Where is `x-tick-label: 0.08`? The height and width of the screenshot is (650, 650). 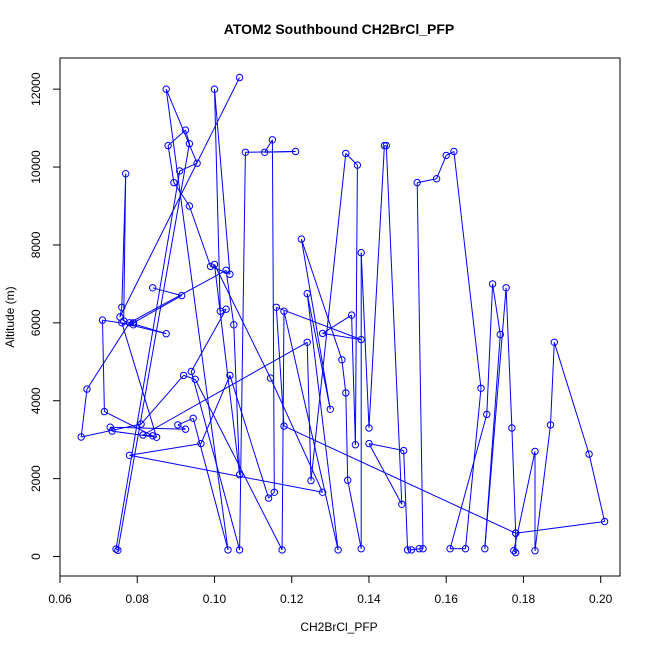 x-tick-label: 0.08 is located at coordinates (138, 599).